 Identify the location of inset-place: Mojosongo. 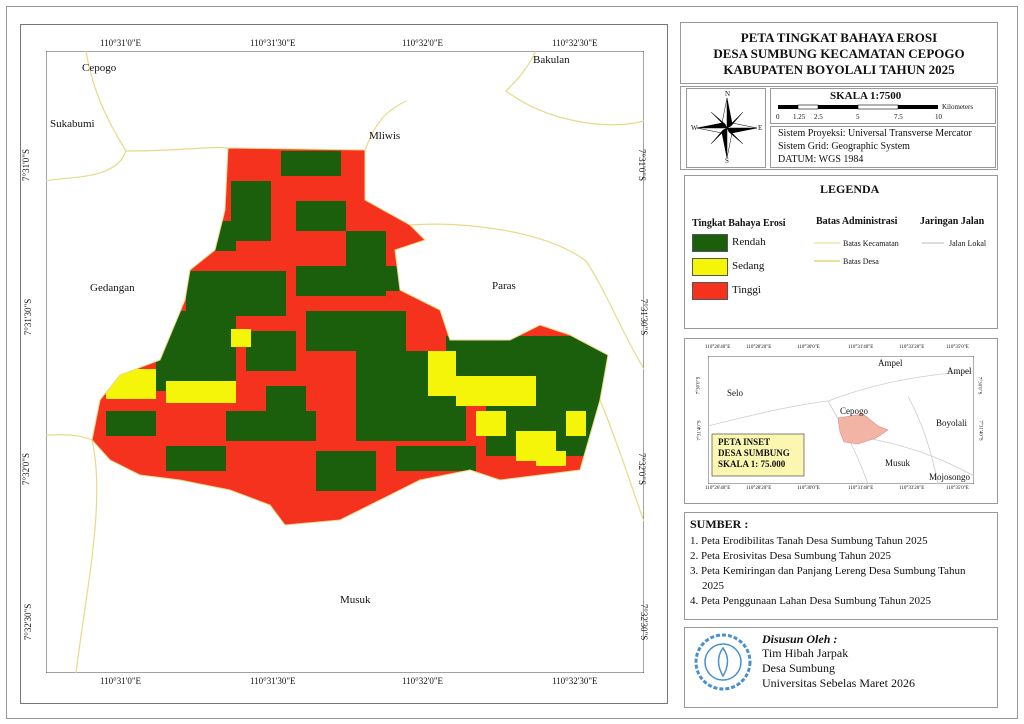
(950, 477).